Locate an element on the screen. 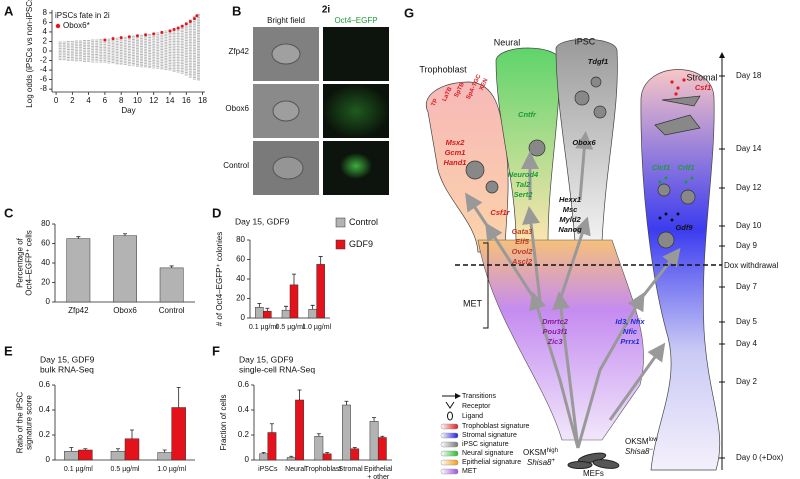 Image resolution: width=800 pixels, height=479 pixels. cells is located at coordinates (583, 162).